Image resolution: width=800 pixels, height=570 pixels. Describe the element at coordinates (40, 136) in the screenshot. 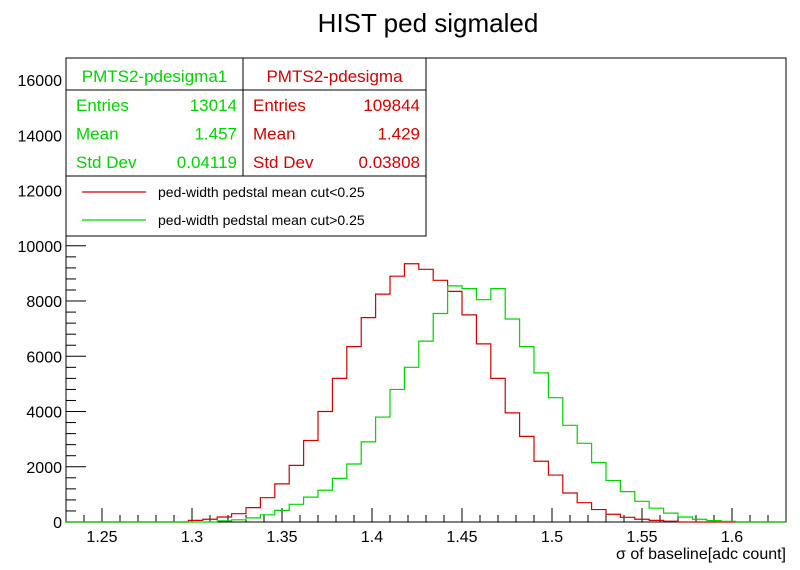

I see `y-tick-label: 14000` at that location.